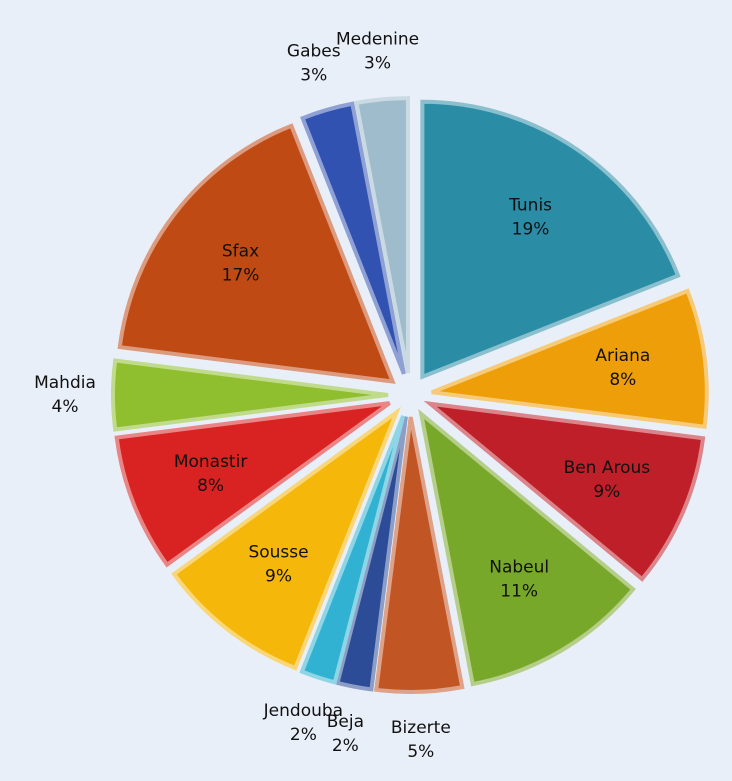 The width and height of the screenshot is (732, 781). Describe the element at coordinates (622, 356) in the screenshot. I see `slice-label: Ariana` at that location.